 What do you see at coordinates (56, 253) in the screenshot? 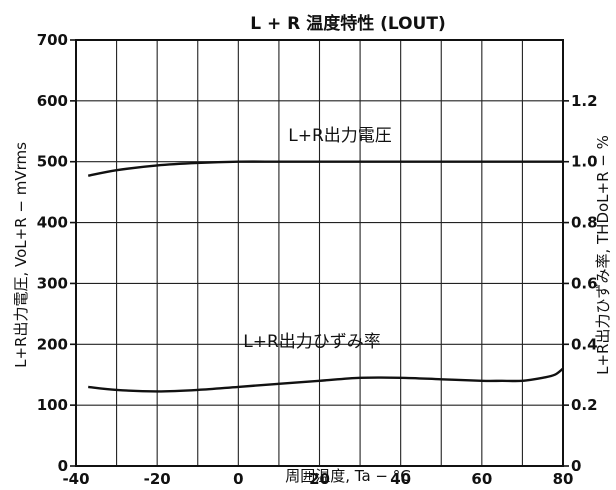
I see `left-tick-labels: 0 100 200 300 400 500 600 700` at bounding box center [56, 253].